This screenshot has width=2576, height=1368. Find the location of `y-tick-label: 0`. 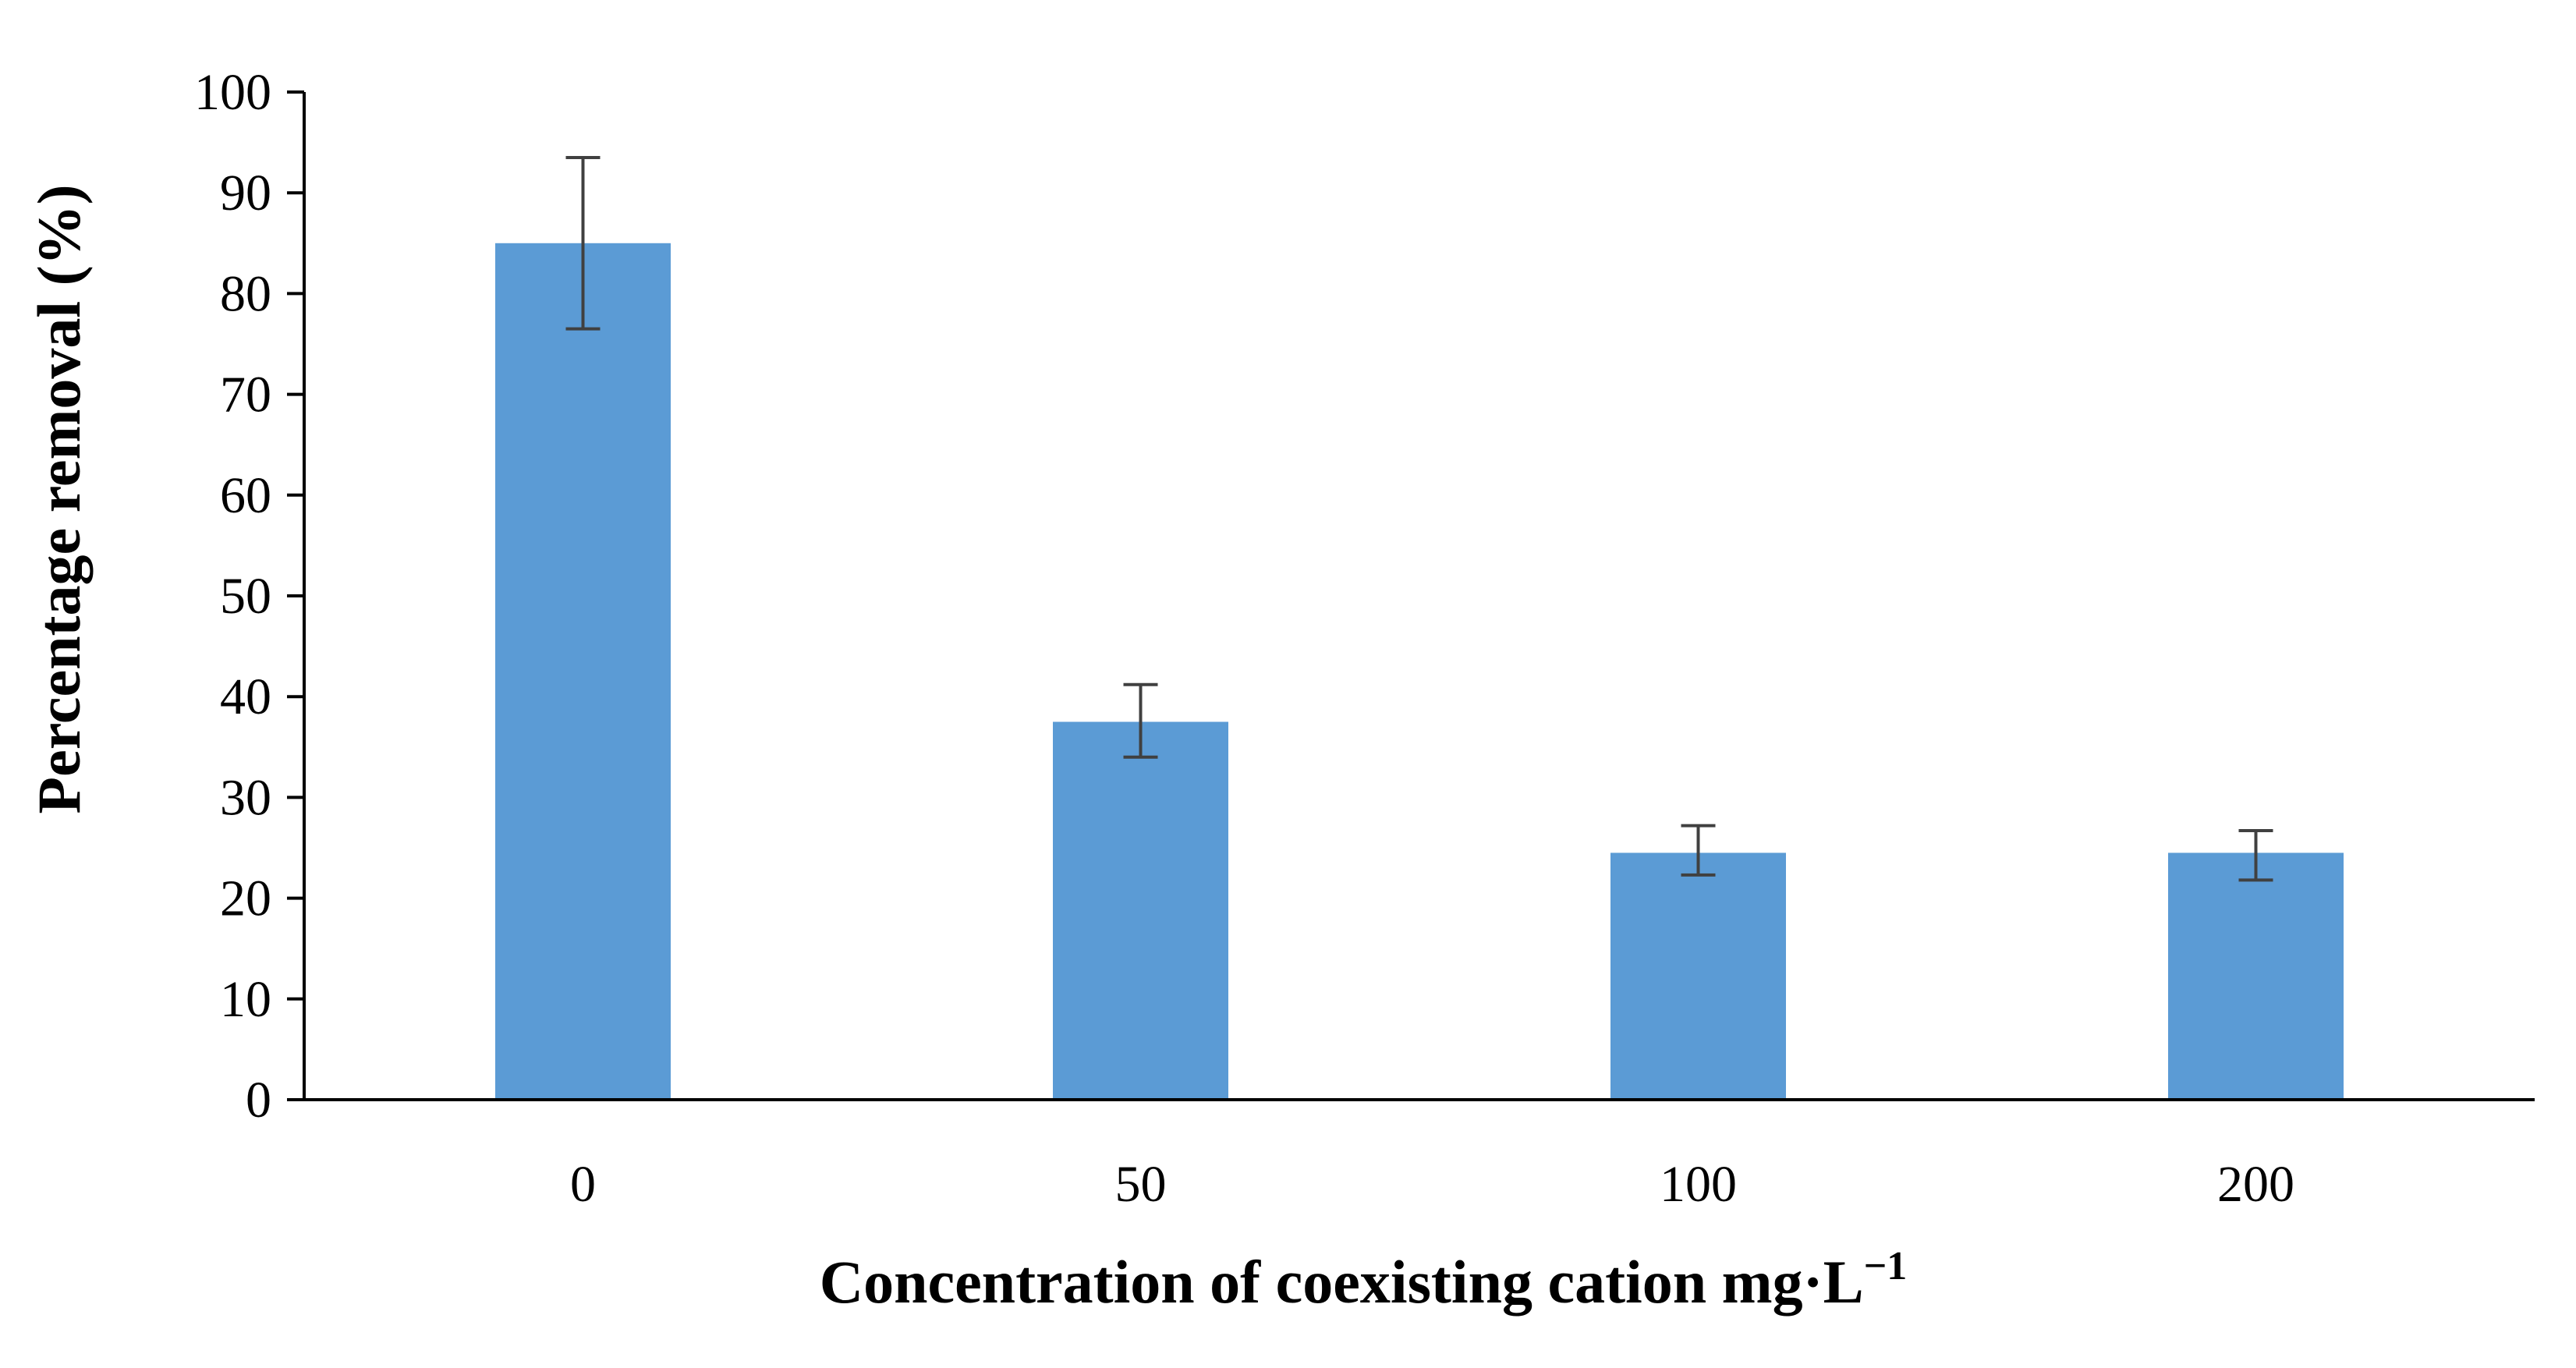

y-tick-label: 0 is located at coordinates (258, 1100).